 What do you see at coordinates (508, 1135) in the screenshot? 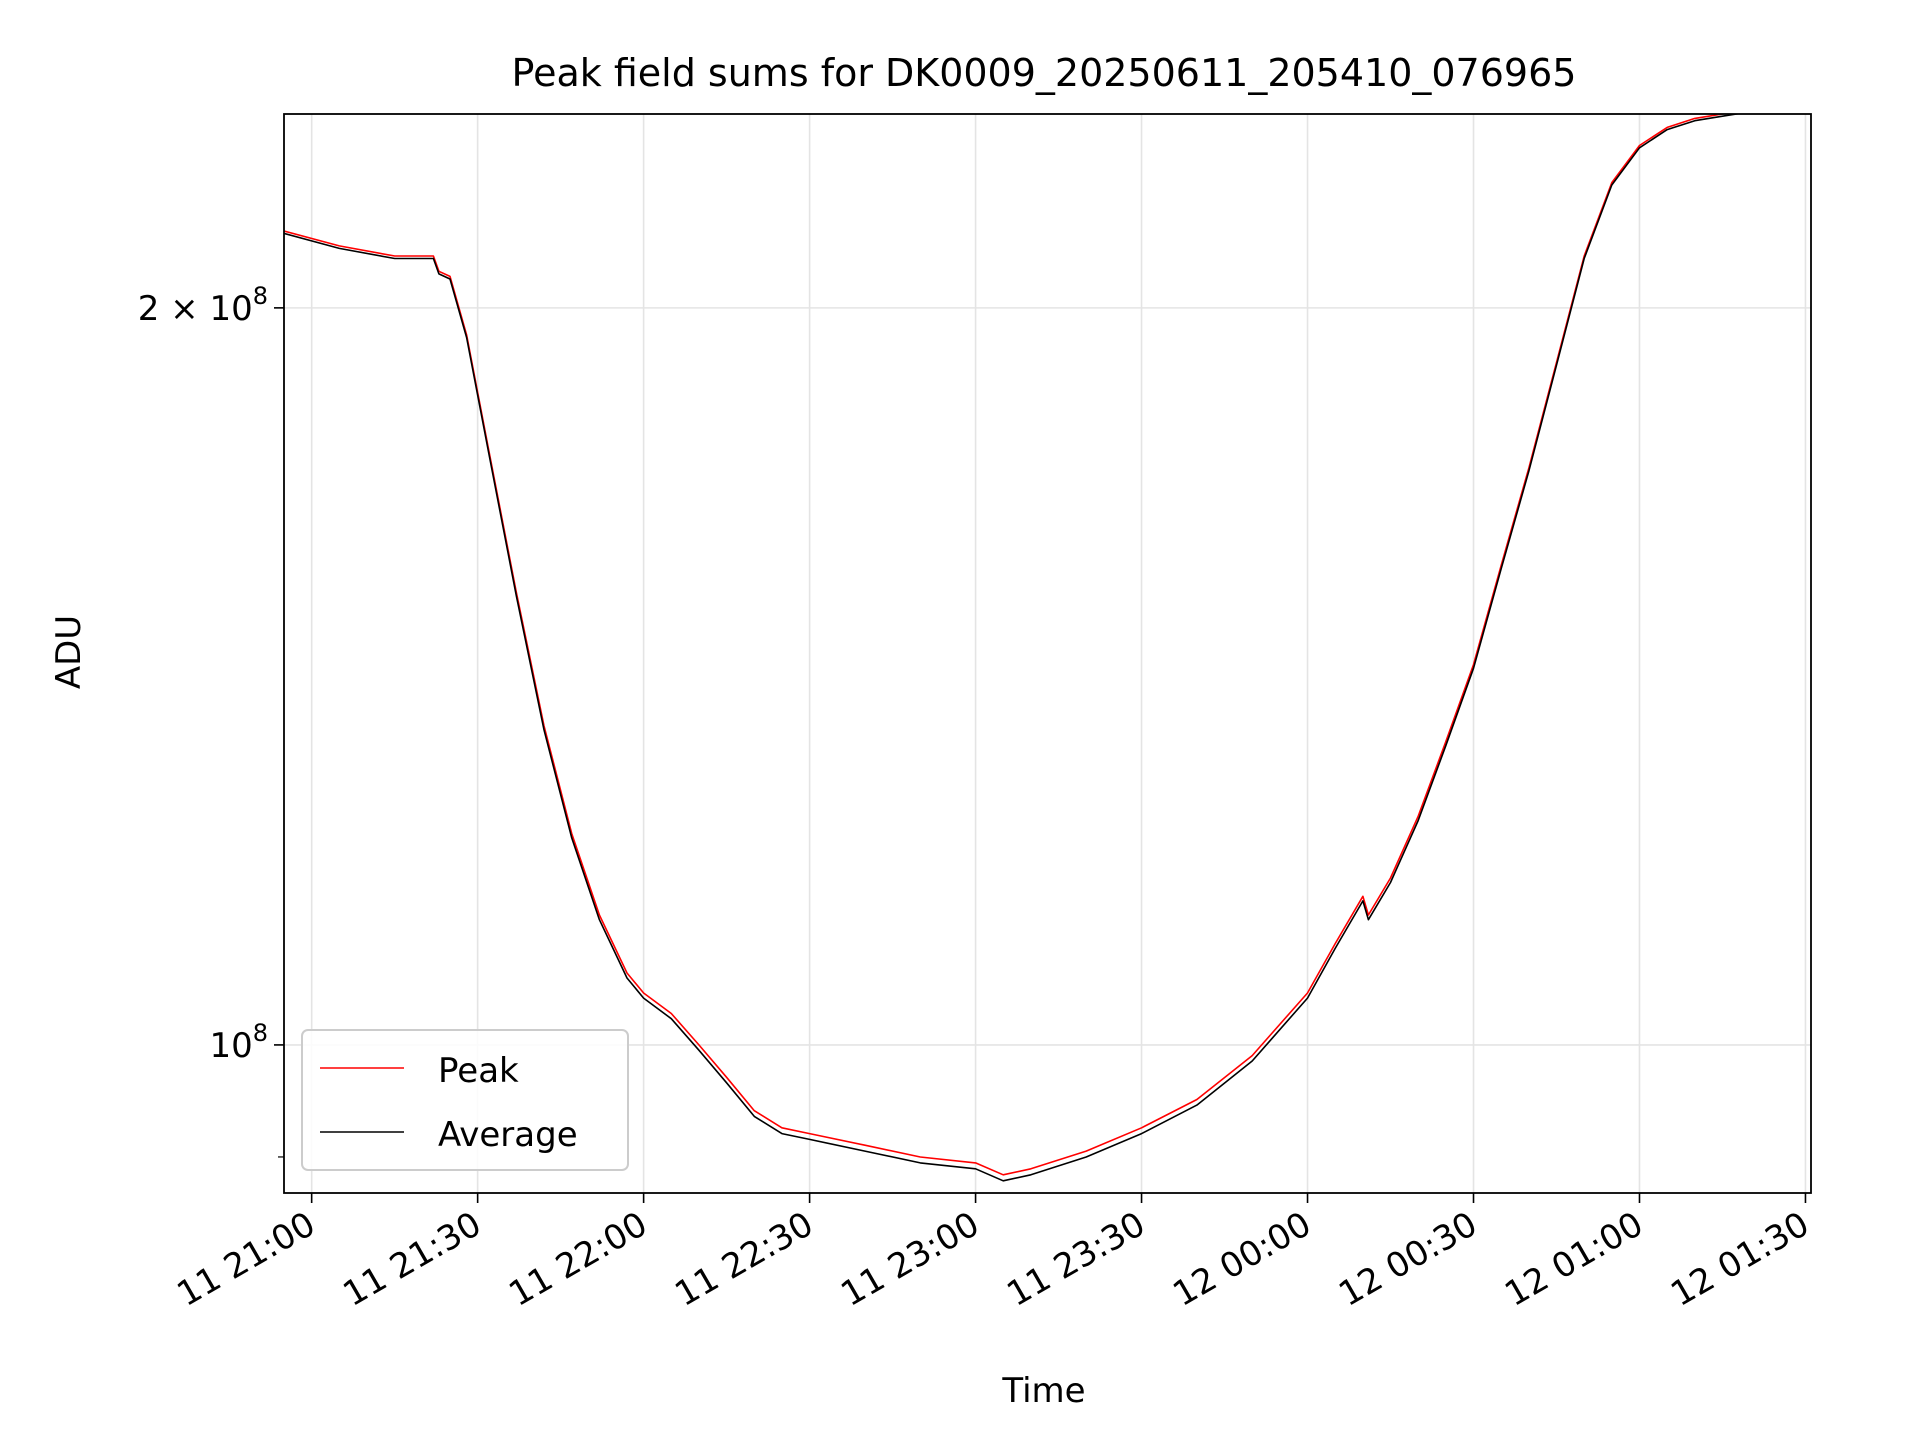
I see `legend-label-average: Average` at bounding box center [508, 1135].